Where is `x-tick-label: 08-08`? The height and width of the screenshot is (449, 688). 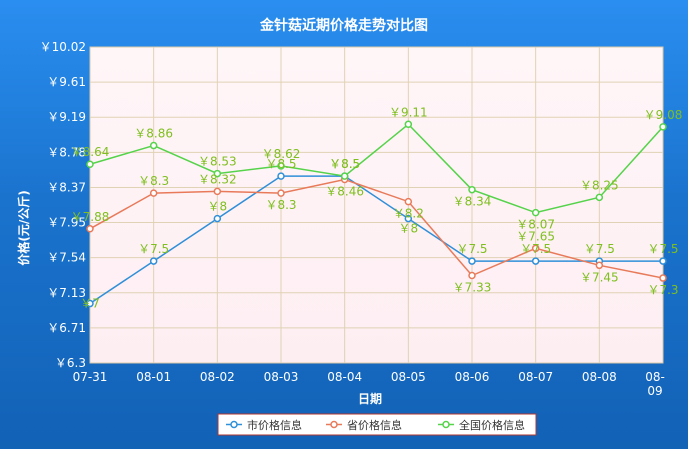 x-tick-label: 08-08 is located at coordinates (599, 377).